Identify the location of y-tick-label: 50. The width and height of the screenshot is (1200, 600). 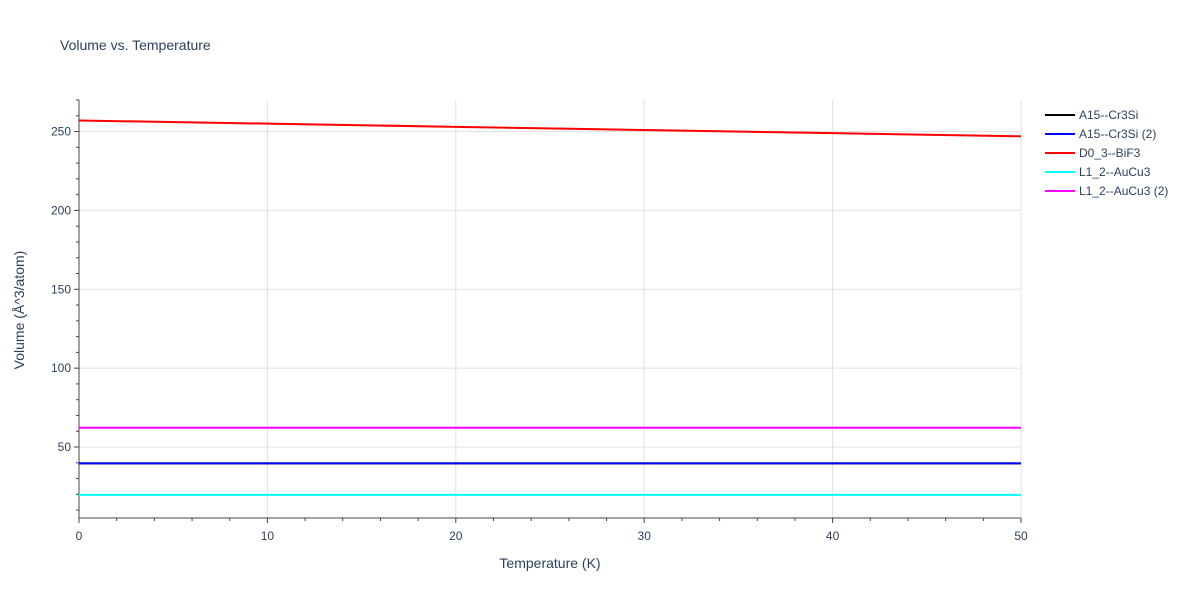
(65, 447).